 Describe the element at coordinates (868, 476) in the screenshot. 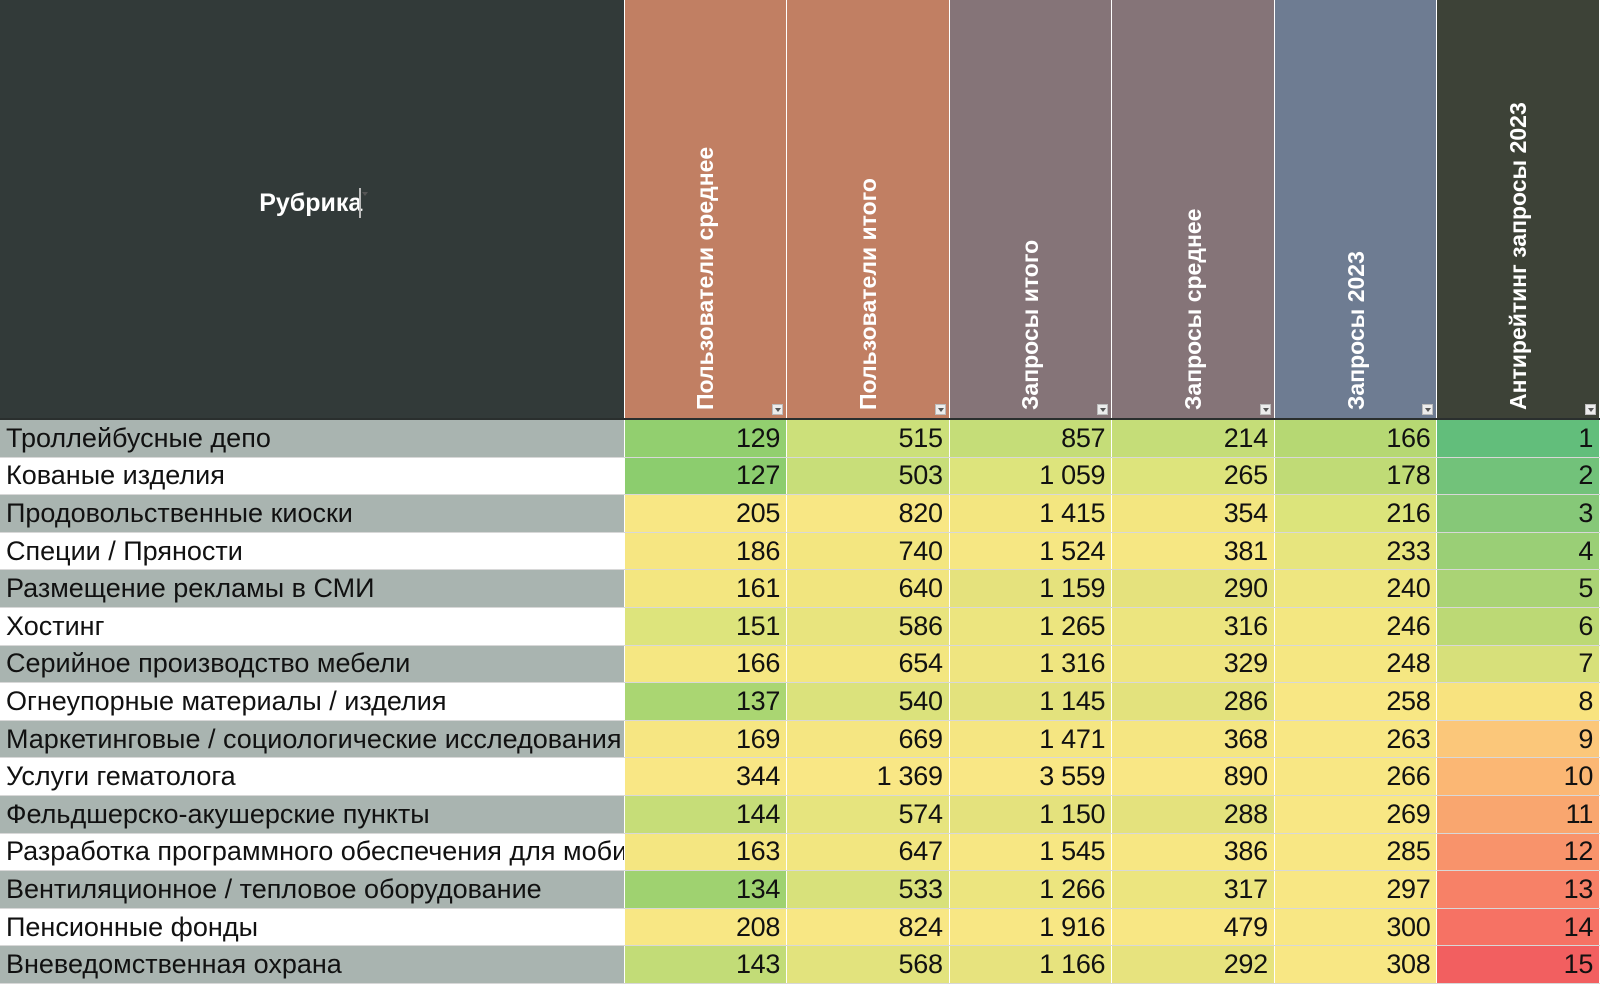

I see `cell-users-total: 503` at that location.